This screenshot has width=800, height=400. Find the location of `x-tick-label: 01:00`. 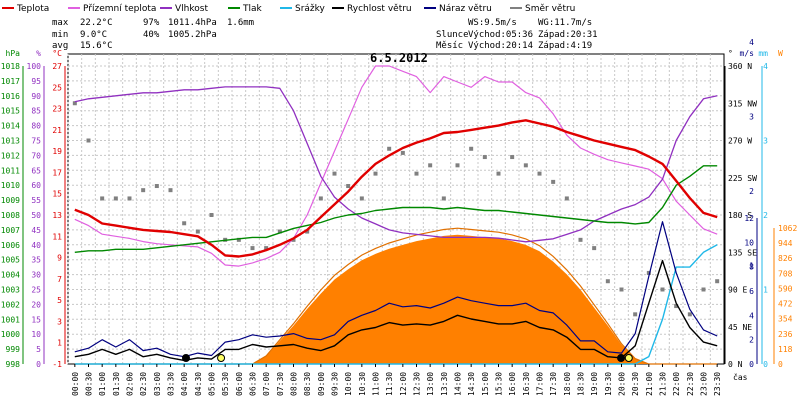

x-tick-label: 01:00 is located at coordinates (102, 384).